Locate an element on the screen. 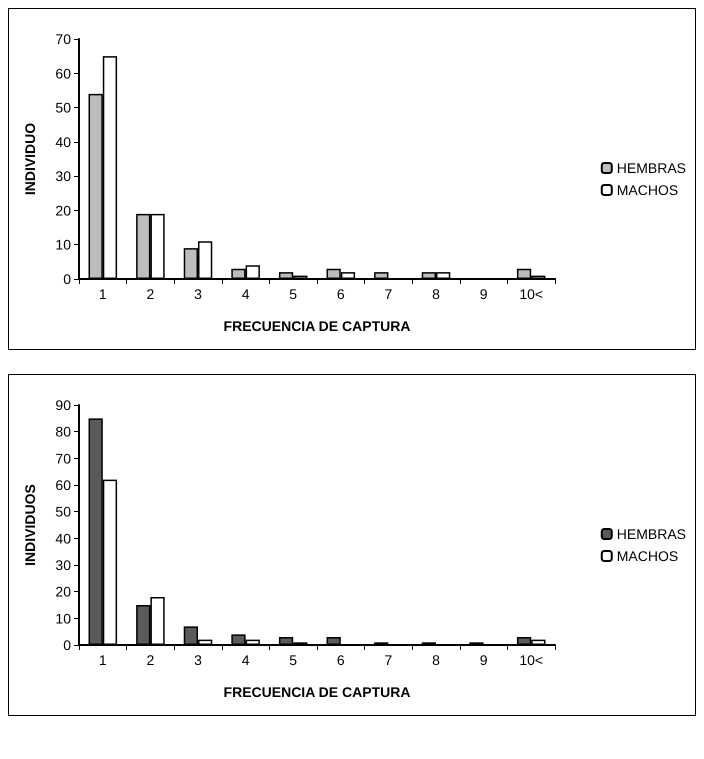 The width and height of the screenshot is (704, 759). y-tick-label: 90 is located at coordinates (63, 405).